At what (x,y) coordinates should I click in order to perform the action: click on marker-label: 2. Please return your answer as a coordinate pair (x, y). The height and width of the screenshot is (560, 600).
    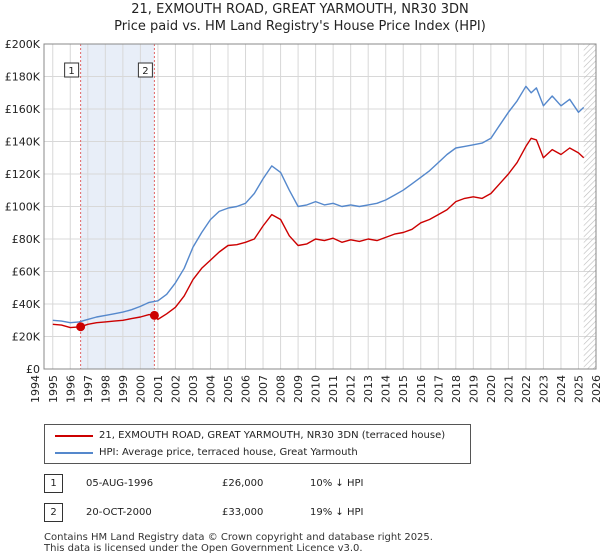
    Looking at the image, I should click on (145, 71).